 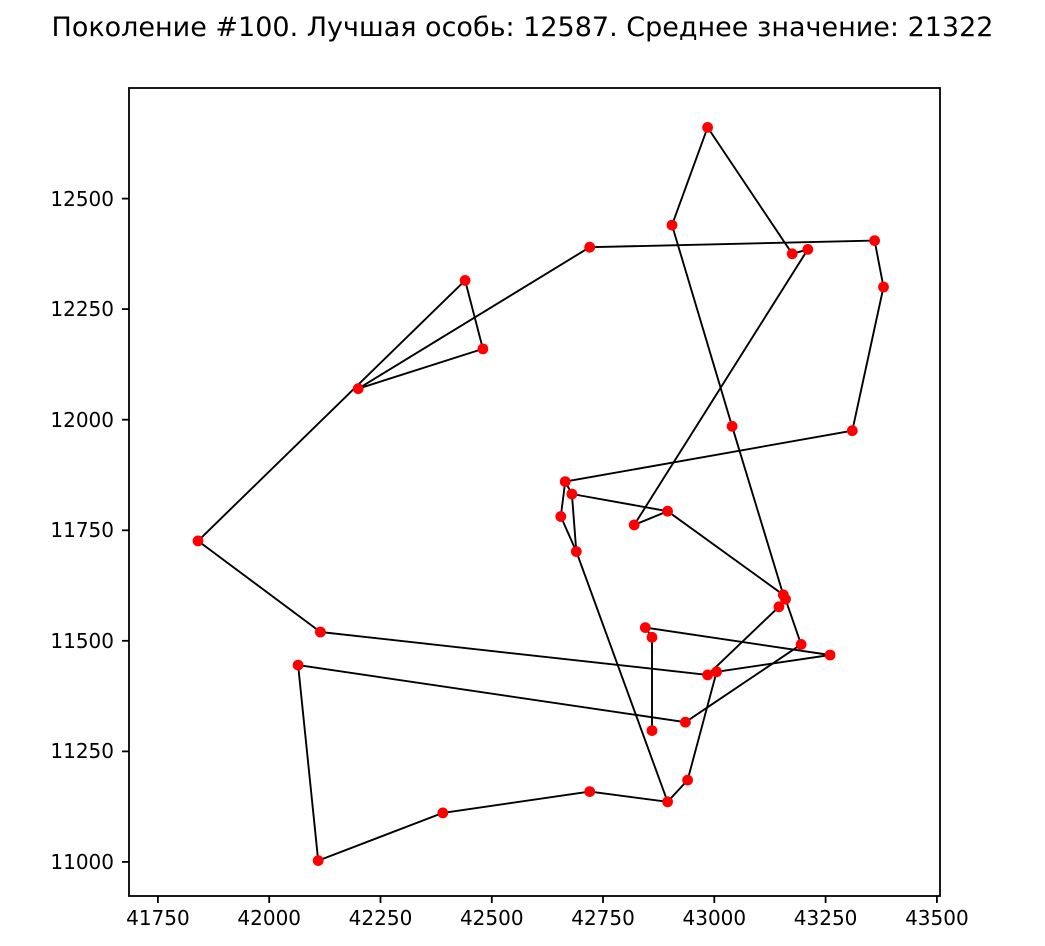 I want to click on x-tick-label: 43000, so click(x=714, y=918).